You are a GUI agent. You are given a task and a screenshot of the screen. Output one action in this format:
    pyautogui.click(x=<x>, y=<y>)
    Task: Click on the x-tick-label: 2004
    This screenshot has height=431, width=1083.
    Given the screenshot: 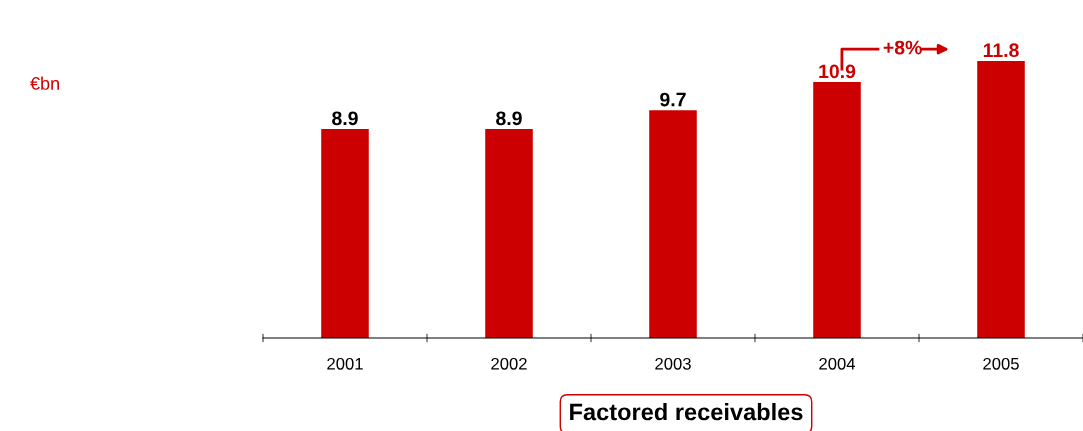 What is the action you would take?
    pyautogui.click(x=837, y=363)
    